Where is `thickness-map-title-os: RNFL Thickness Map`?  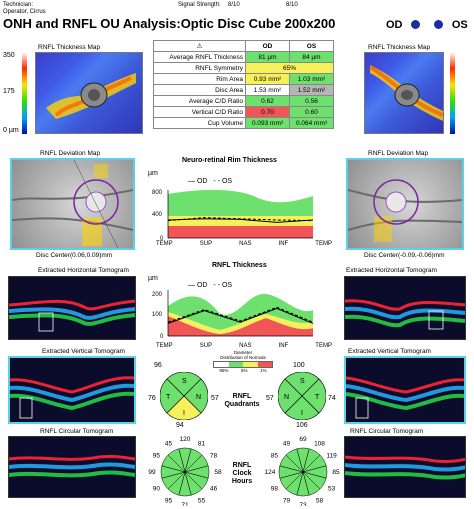
thickness-map-title-os: RNFL Thickness Map is located at coordinates (399, 47).